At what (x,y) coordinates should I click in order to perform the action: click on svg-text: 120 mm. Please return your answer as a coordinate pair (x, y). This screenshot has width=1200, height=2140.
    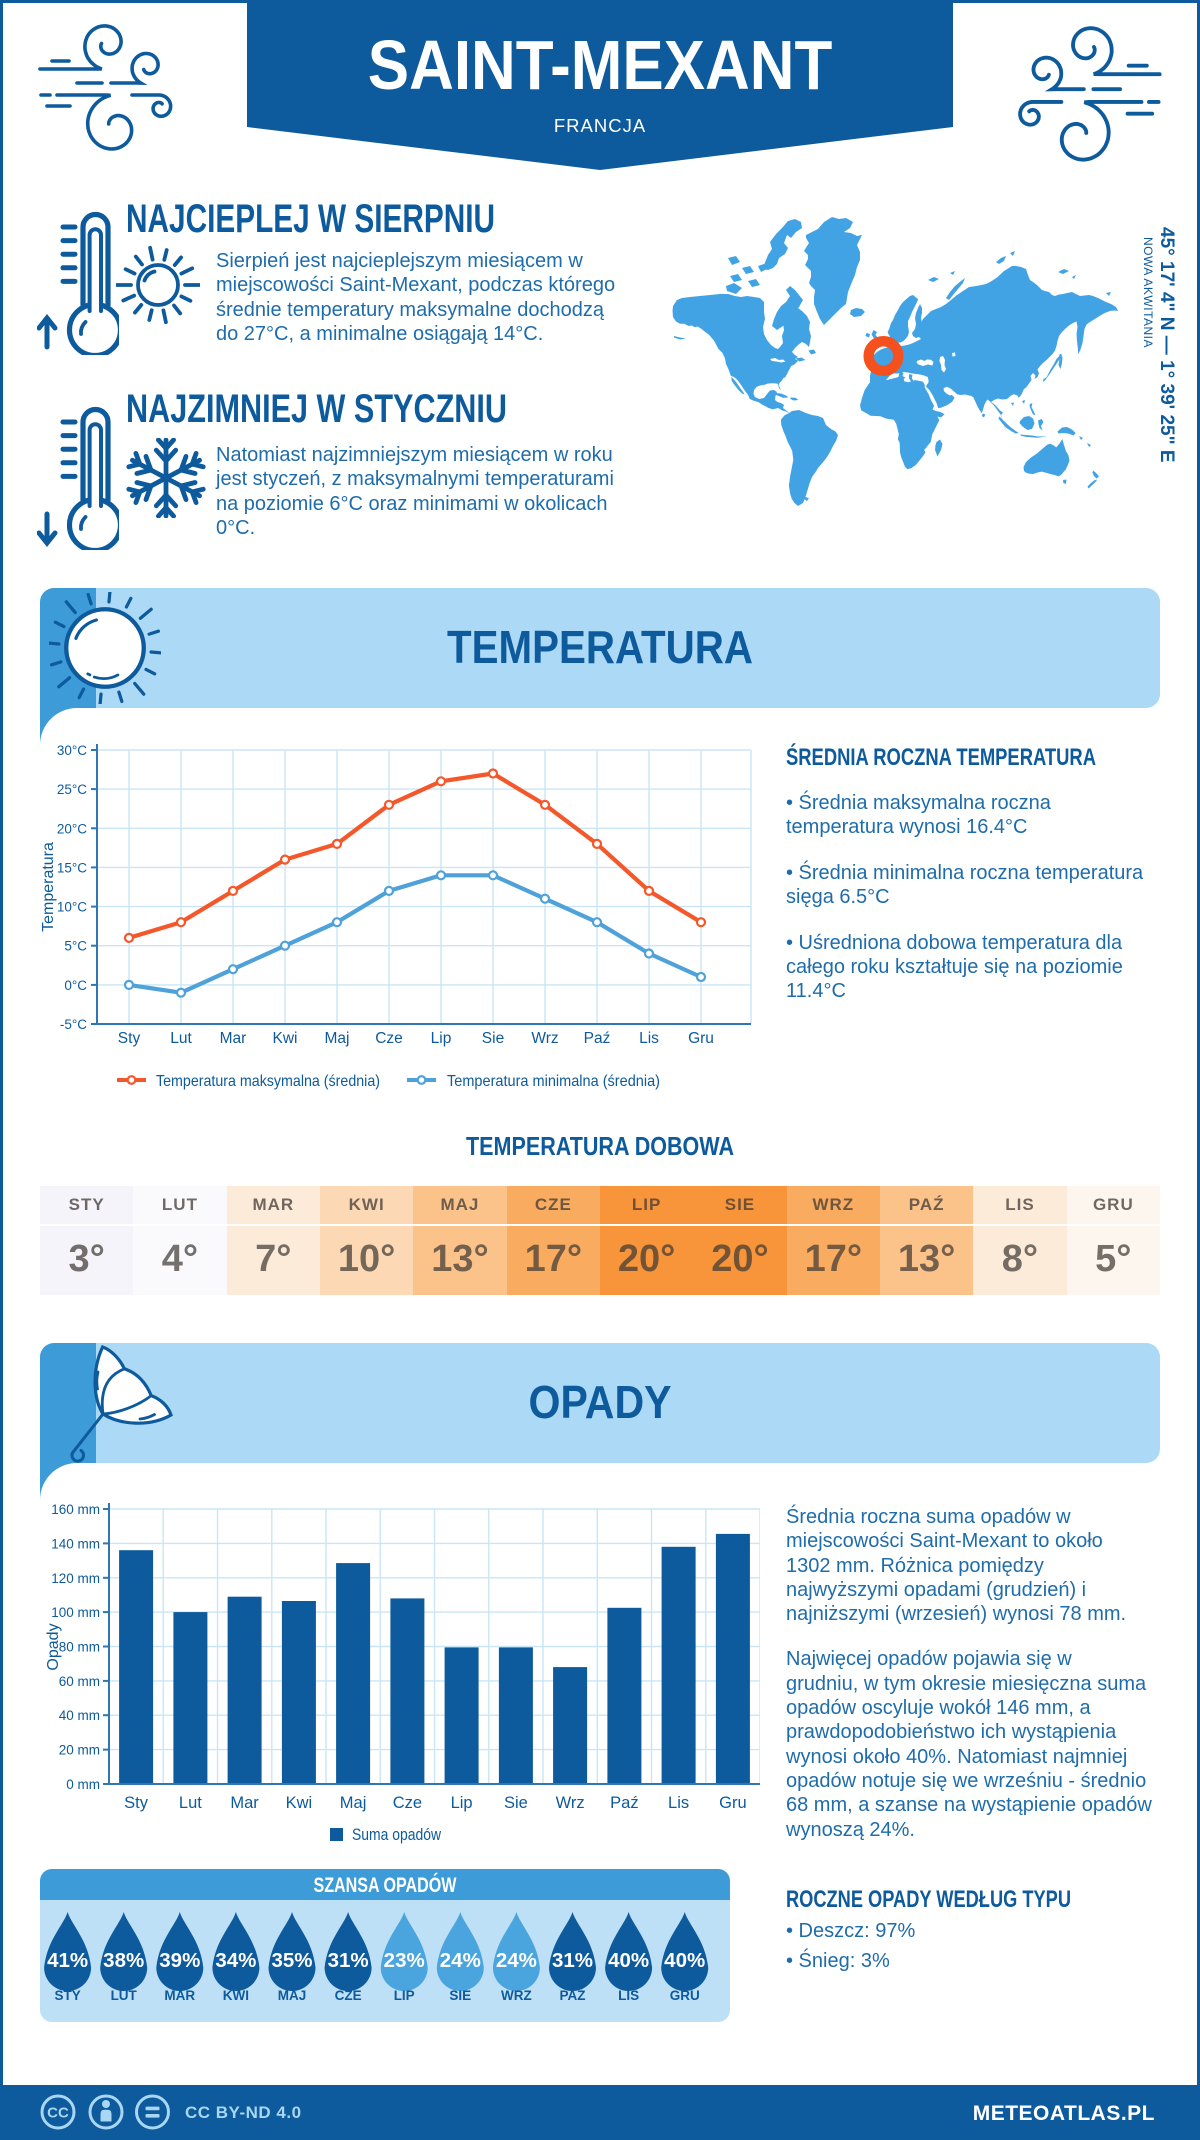
    Looking at the image, I should click on (75, 1578).